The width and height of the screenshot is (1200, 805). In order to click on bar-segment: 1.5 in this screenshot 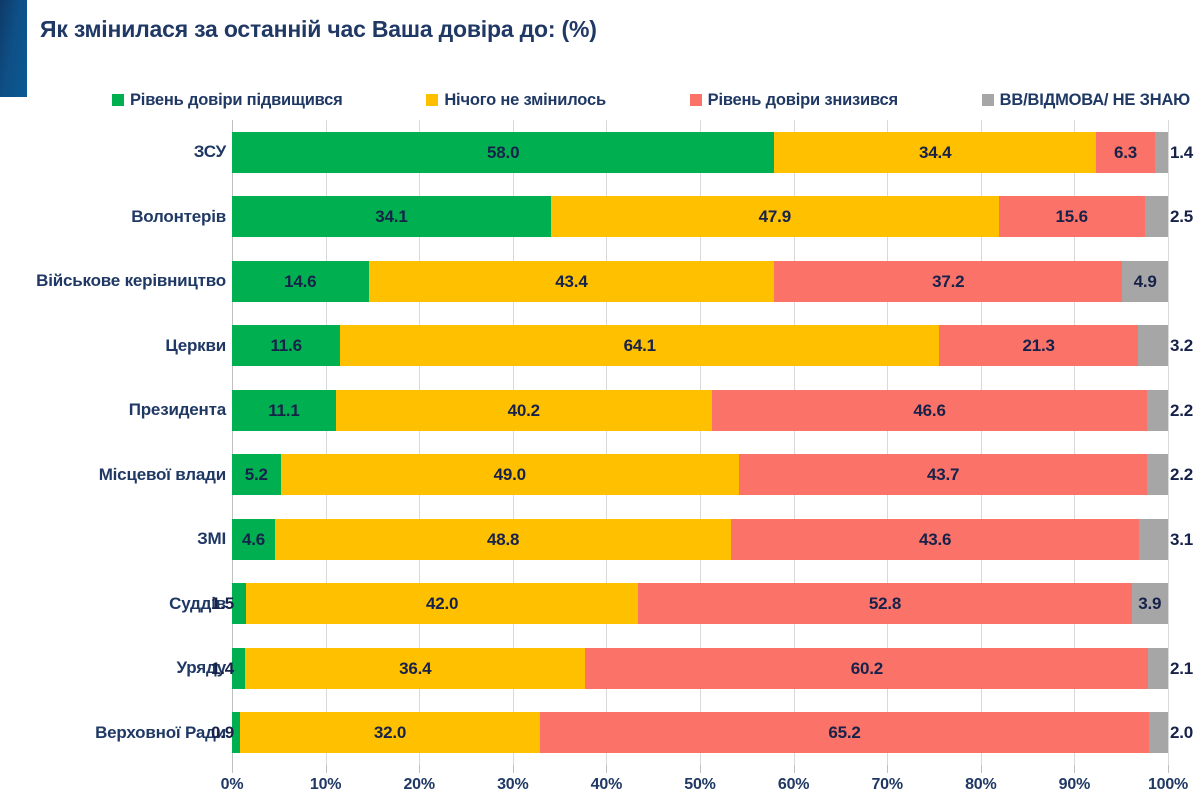, I will do `click(228, 604)`.